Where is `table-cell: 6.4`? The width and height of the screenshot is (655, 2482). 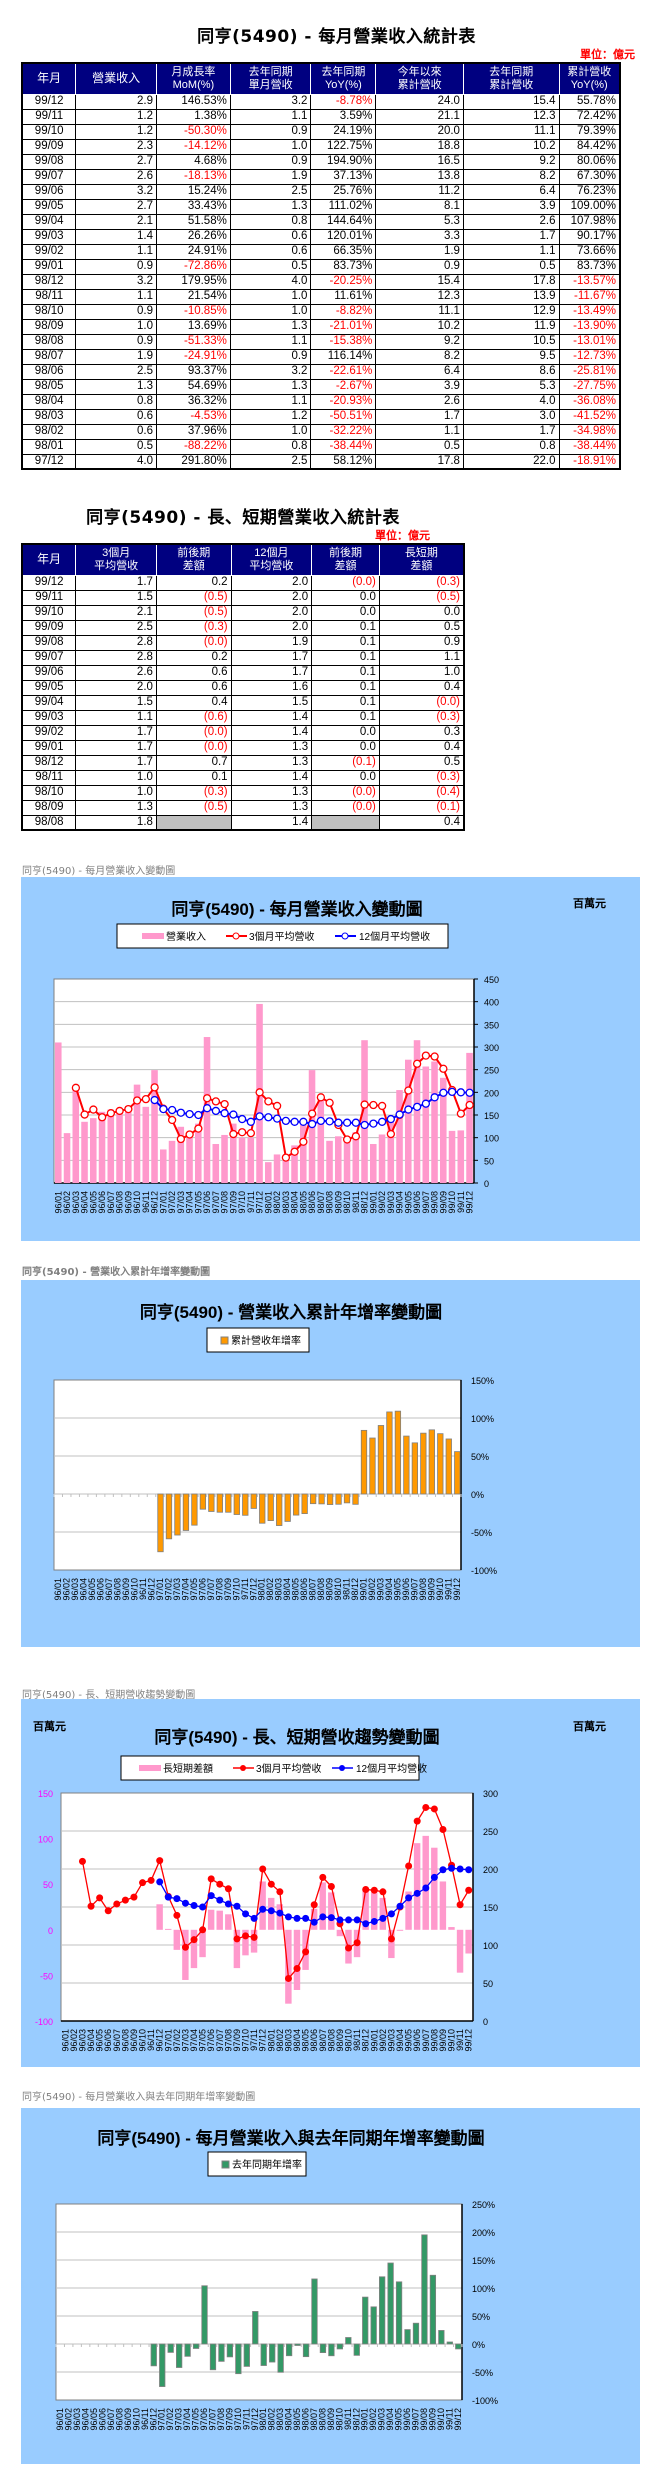 table-cell: 6.4 is located at coordinates (419, 371).